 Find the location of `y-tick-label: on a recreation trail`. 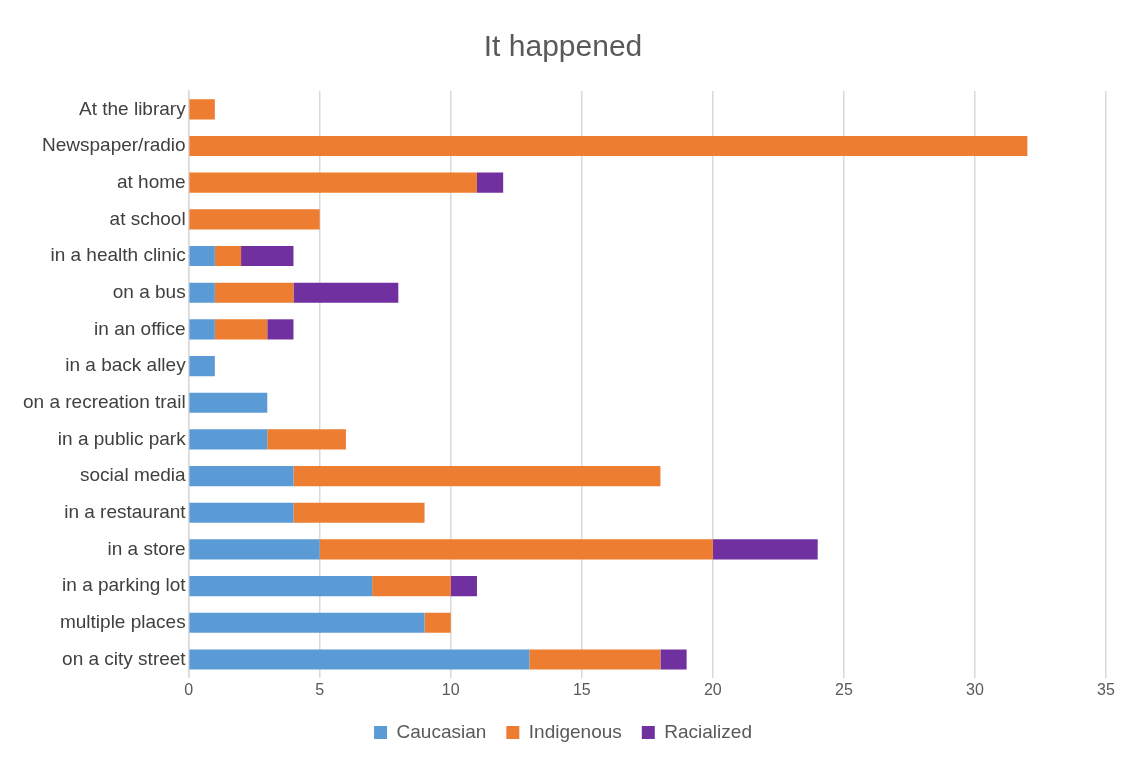

y-tick-label: on a recreation trail is located at coordinates (104, 401).